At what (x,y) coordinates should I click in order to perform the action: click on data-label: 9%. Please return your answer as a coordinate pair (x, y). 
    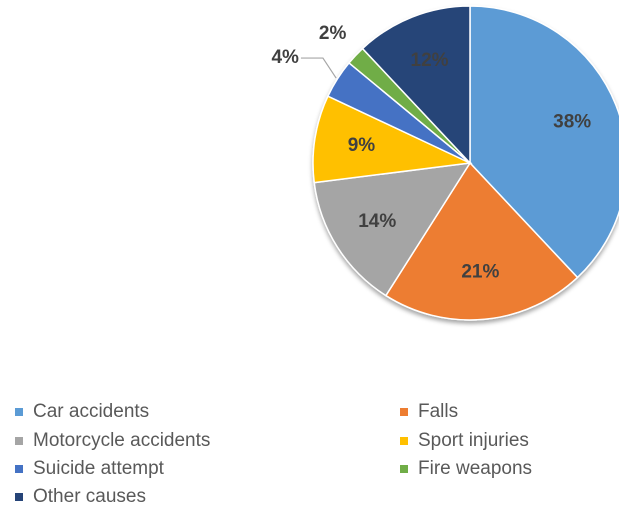
    Looking at the image, I should click on (362, 145).